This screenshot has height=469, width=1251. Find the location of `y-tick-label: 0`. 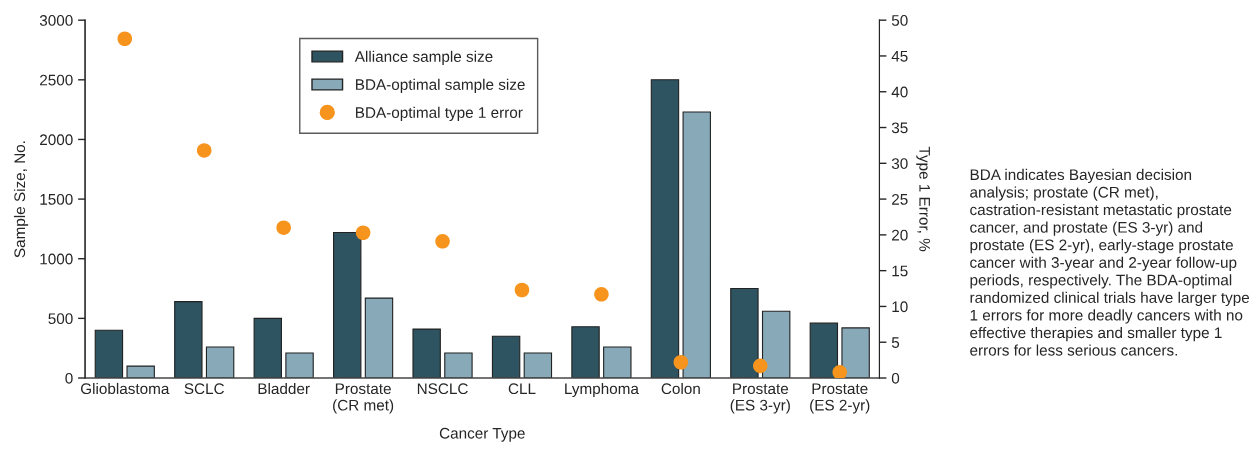

y-tick-label: 0 is located at coordinates (69, 378).